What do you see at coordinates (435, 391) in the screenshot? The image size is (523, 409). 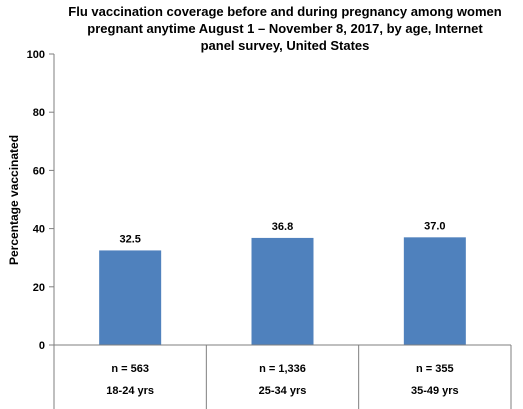 I see `category-label: 35-49 yrs` at bounding box center [435, 391].